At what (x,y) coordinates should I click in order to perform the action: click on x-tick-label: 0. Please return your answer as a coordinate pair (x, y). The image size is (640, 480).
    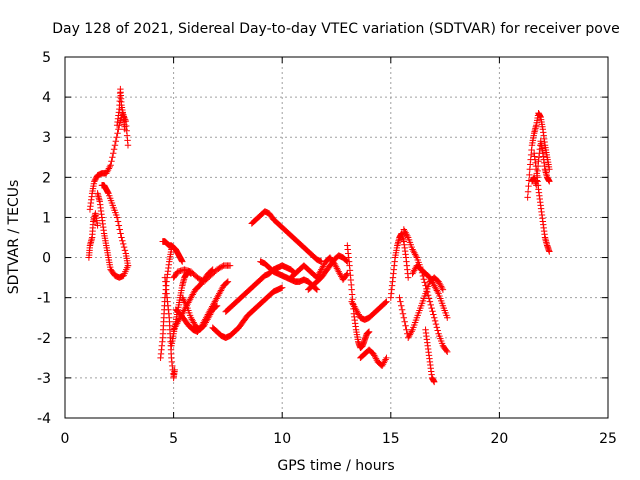
    Looking at the image, I should click on (65, 439).